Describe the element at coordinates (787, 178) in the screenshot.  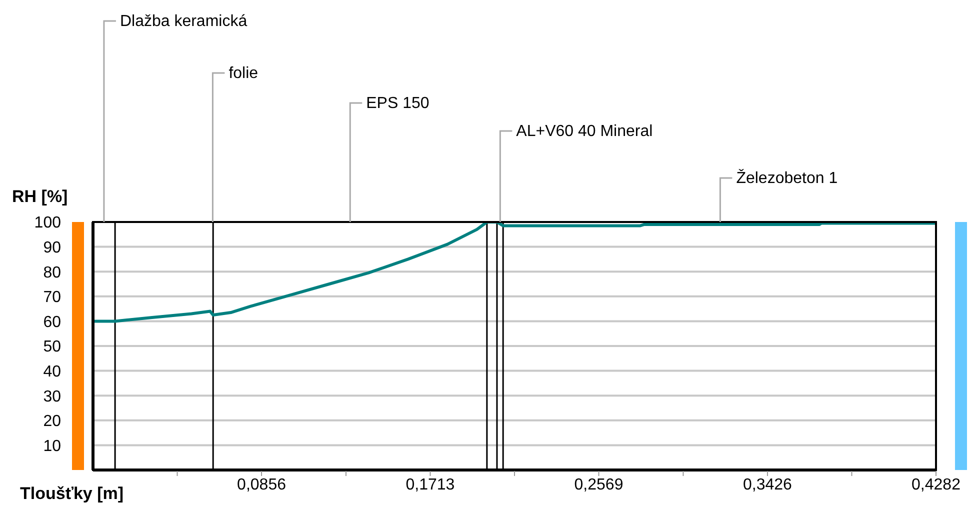
I see `text: Železobeton 1` at that location.